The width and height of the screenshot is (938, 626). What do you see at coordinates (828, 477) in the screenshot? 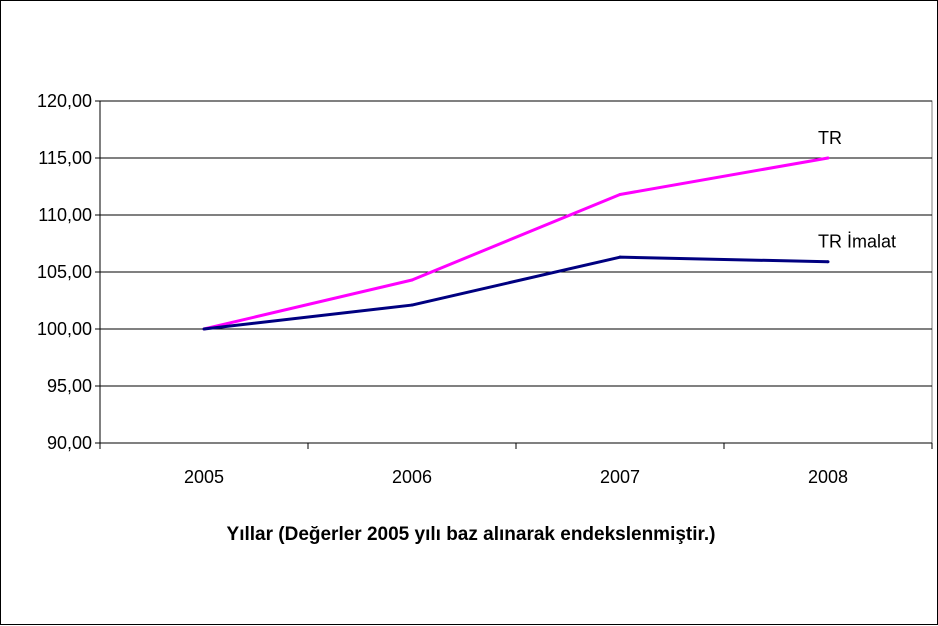
I see `x-tick-label: 2008` at bounding box center [828, 477].